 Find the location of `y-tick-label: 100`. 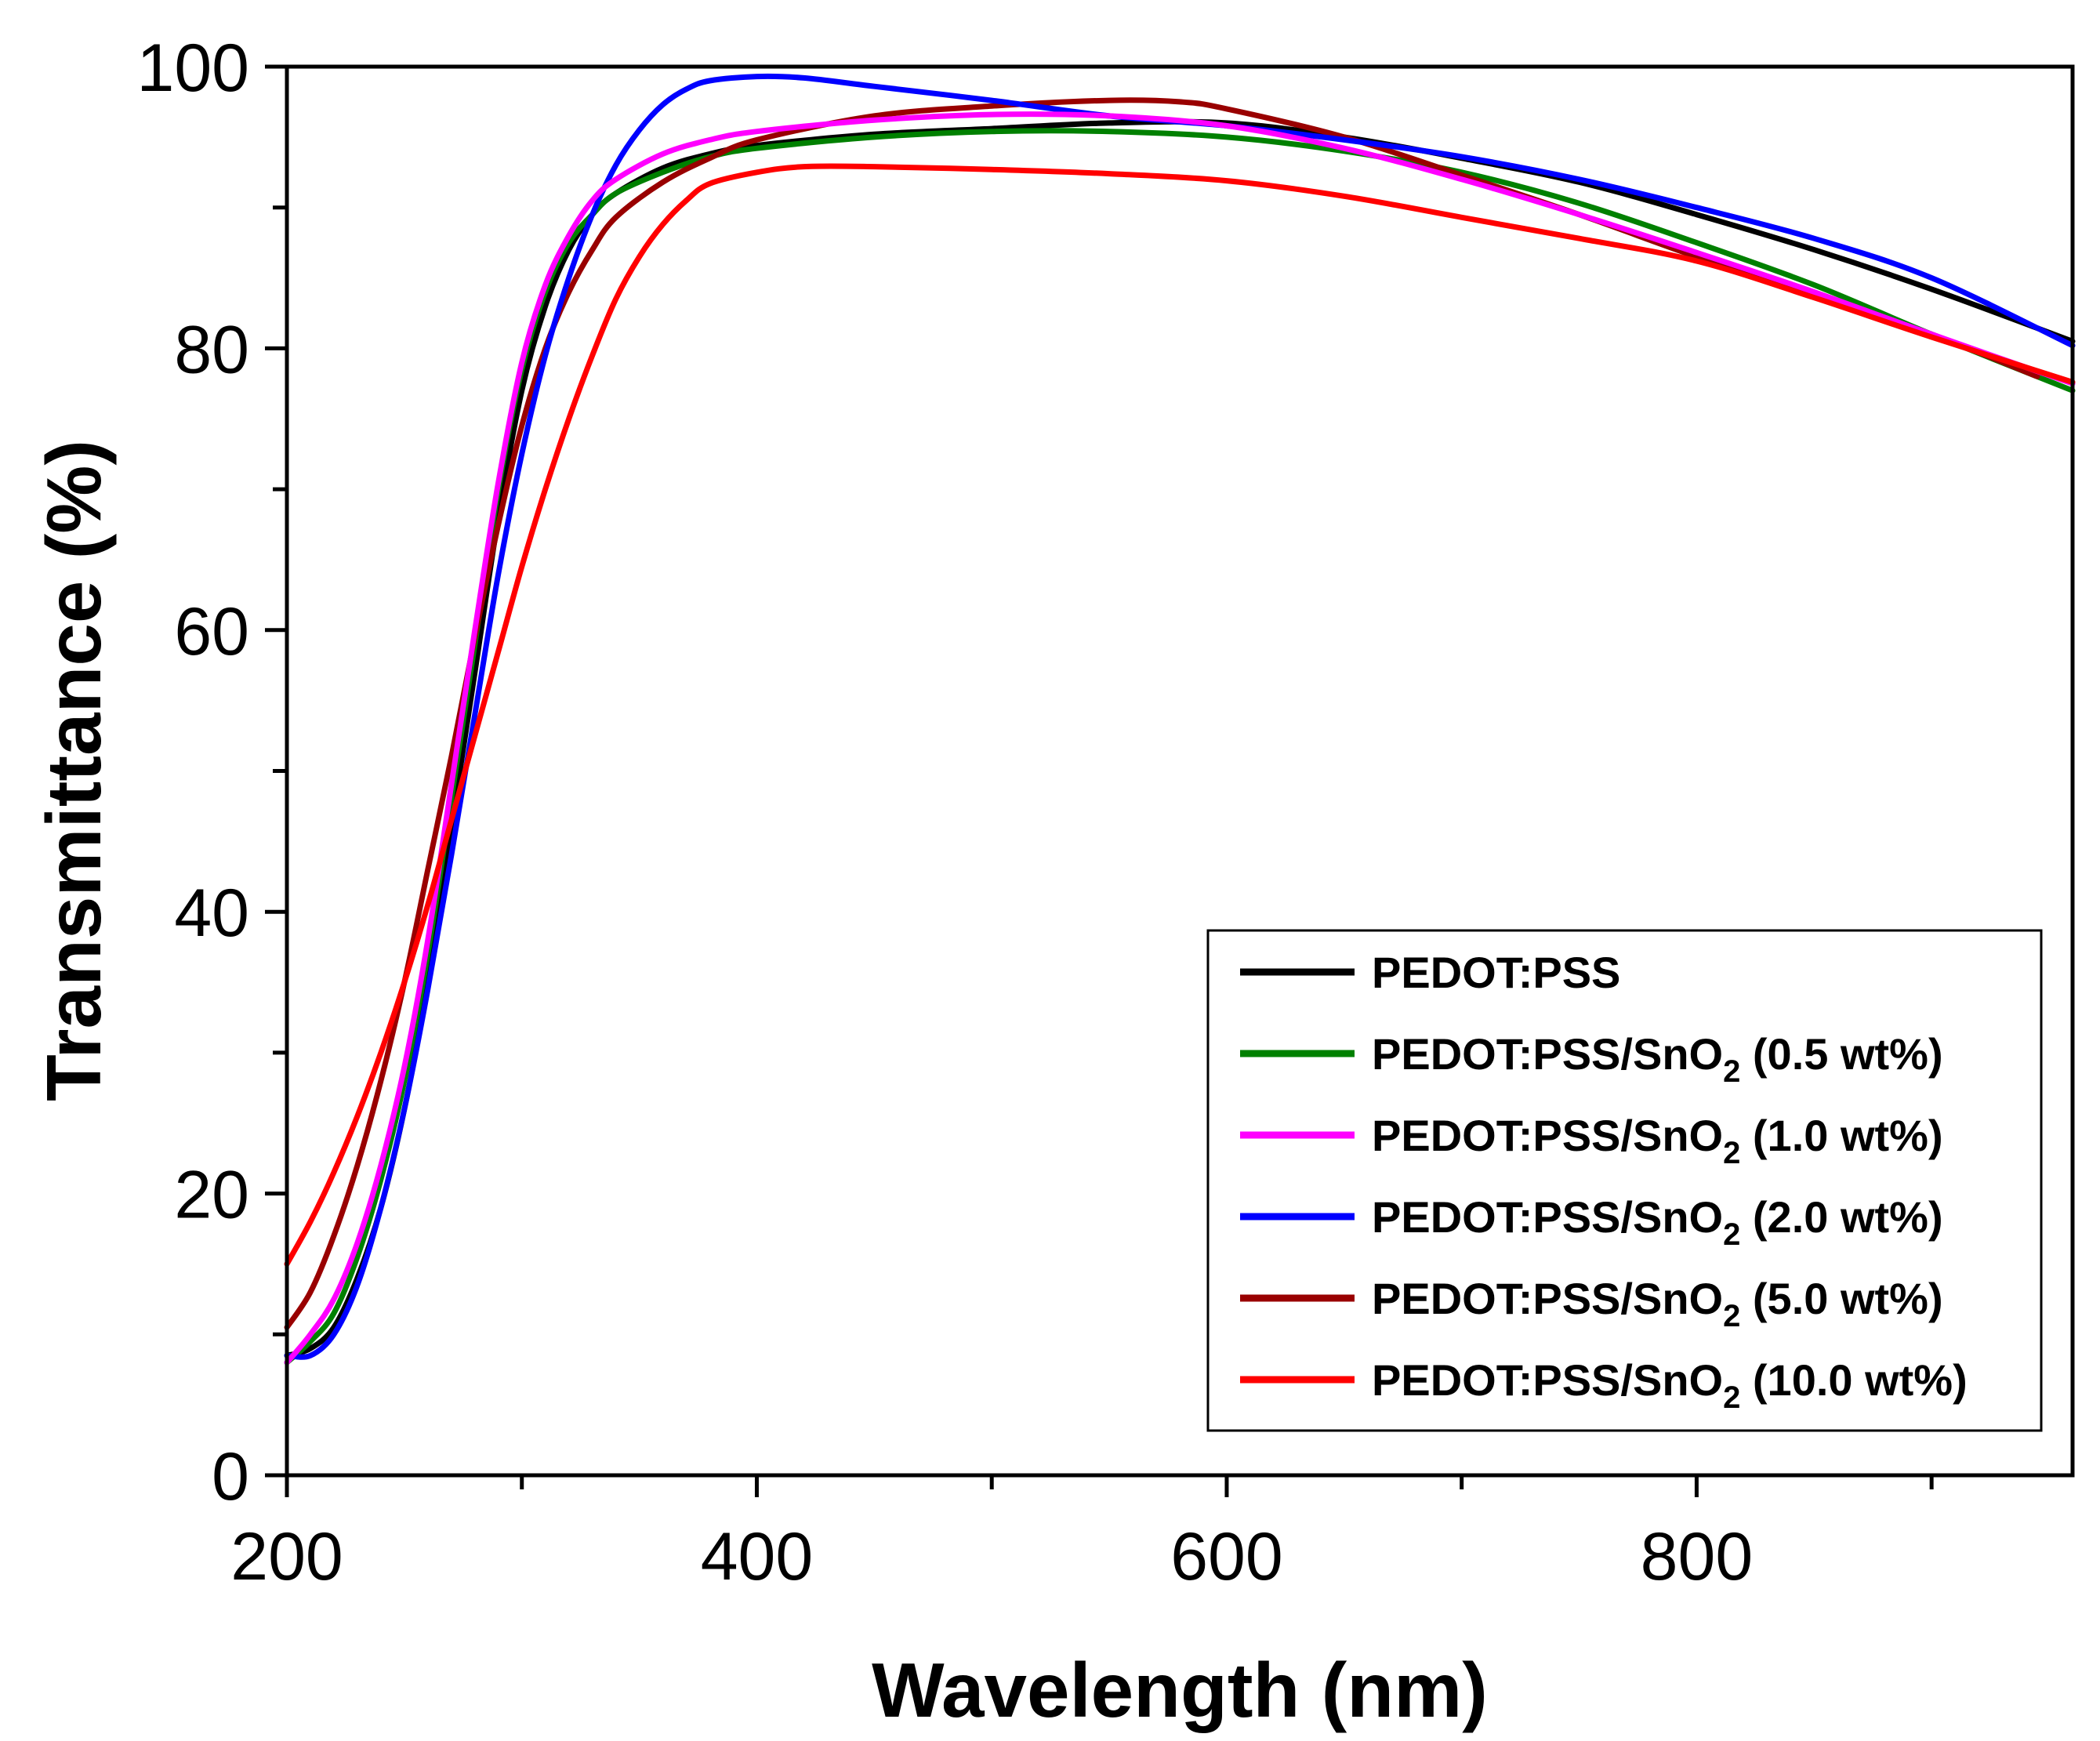

y-tick-label: 100 is located at coordinates (193, 68).